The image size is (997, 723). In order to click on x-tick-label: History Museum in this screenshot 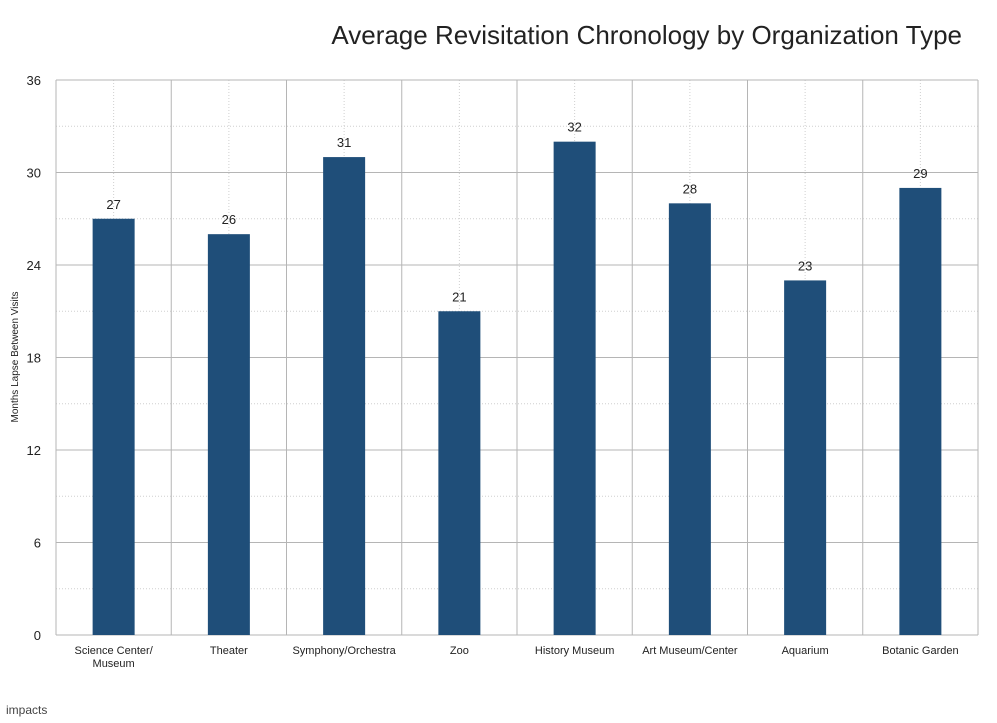, I will do `click(574, 651)`.